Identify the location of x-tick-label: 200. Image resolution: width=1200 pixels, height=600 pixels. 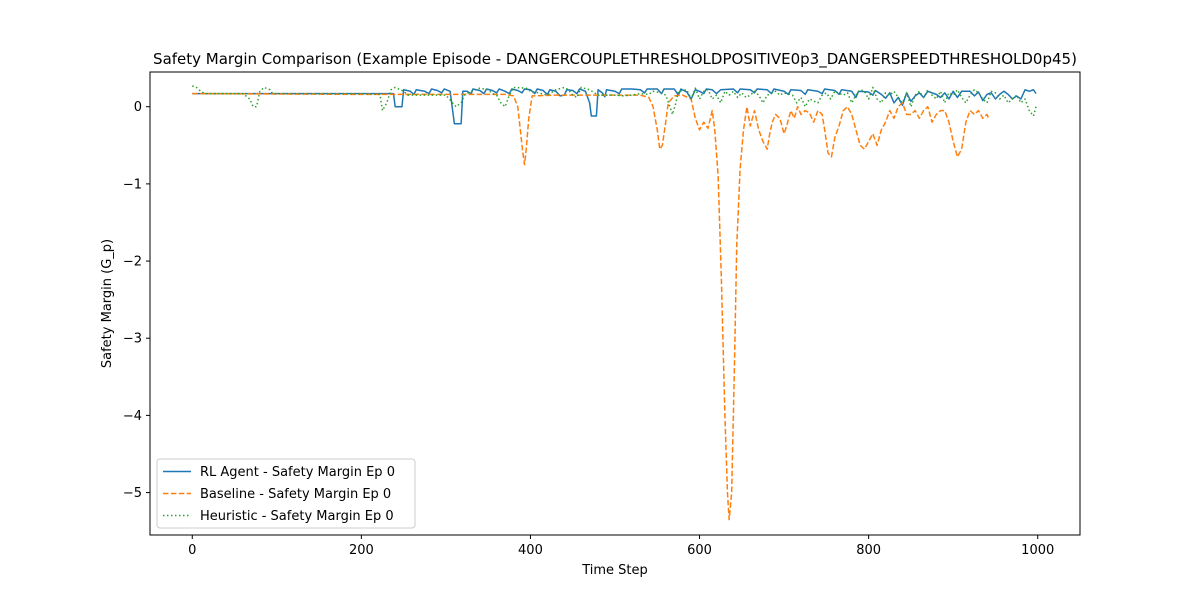
(361, 550).